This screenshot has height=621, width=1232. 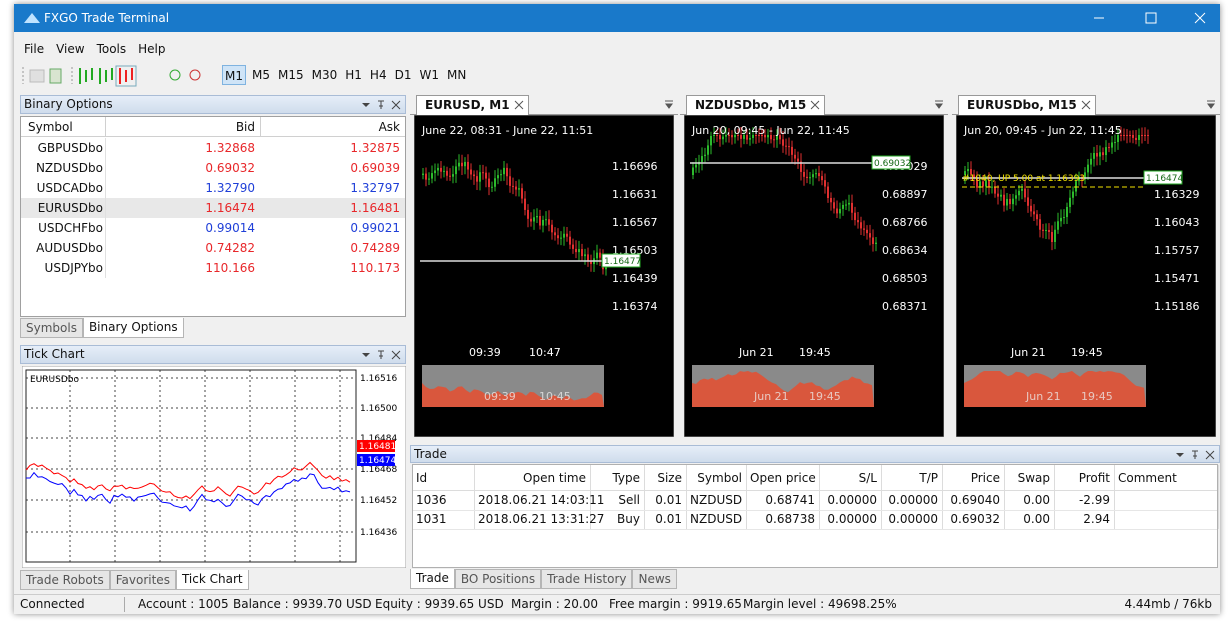 I want to click on timeframe-button: M15, so click(x=291, y=75).